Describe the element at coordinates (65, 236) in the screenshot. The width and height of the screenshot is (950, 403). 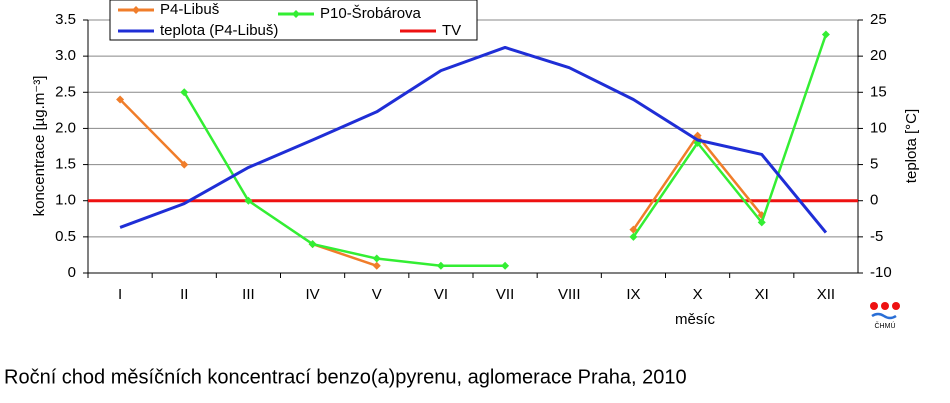
I see `y-tick-label: 0.5` at that location.